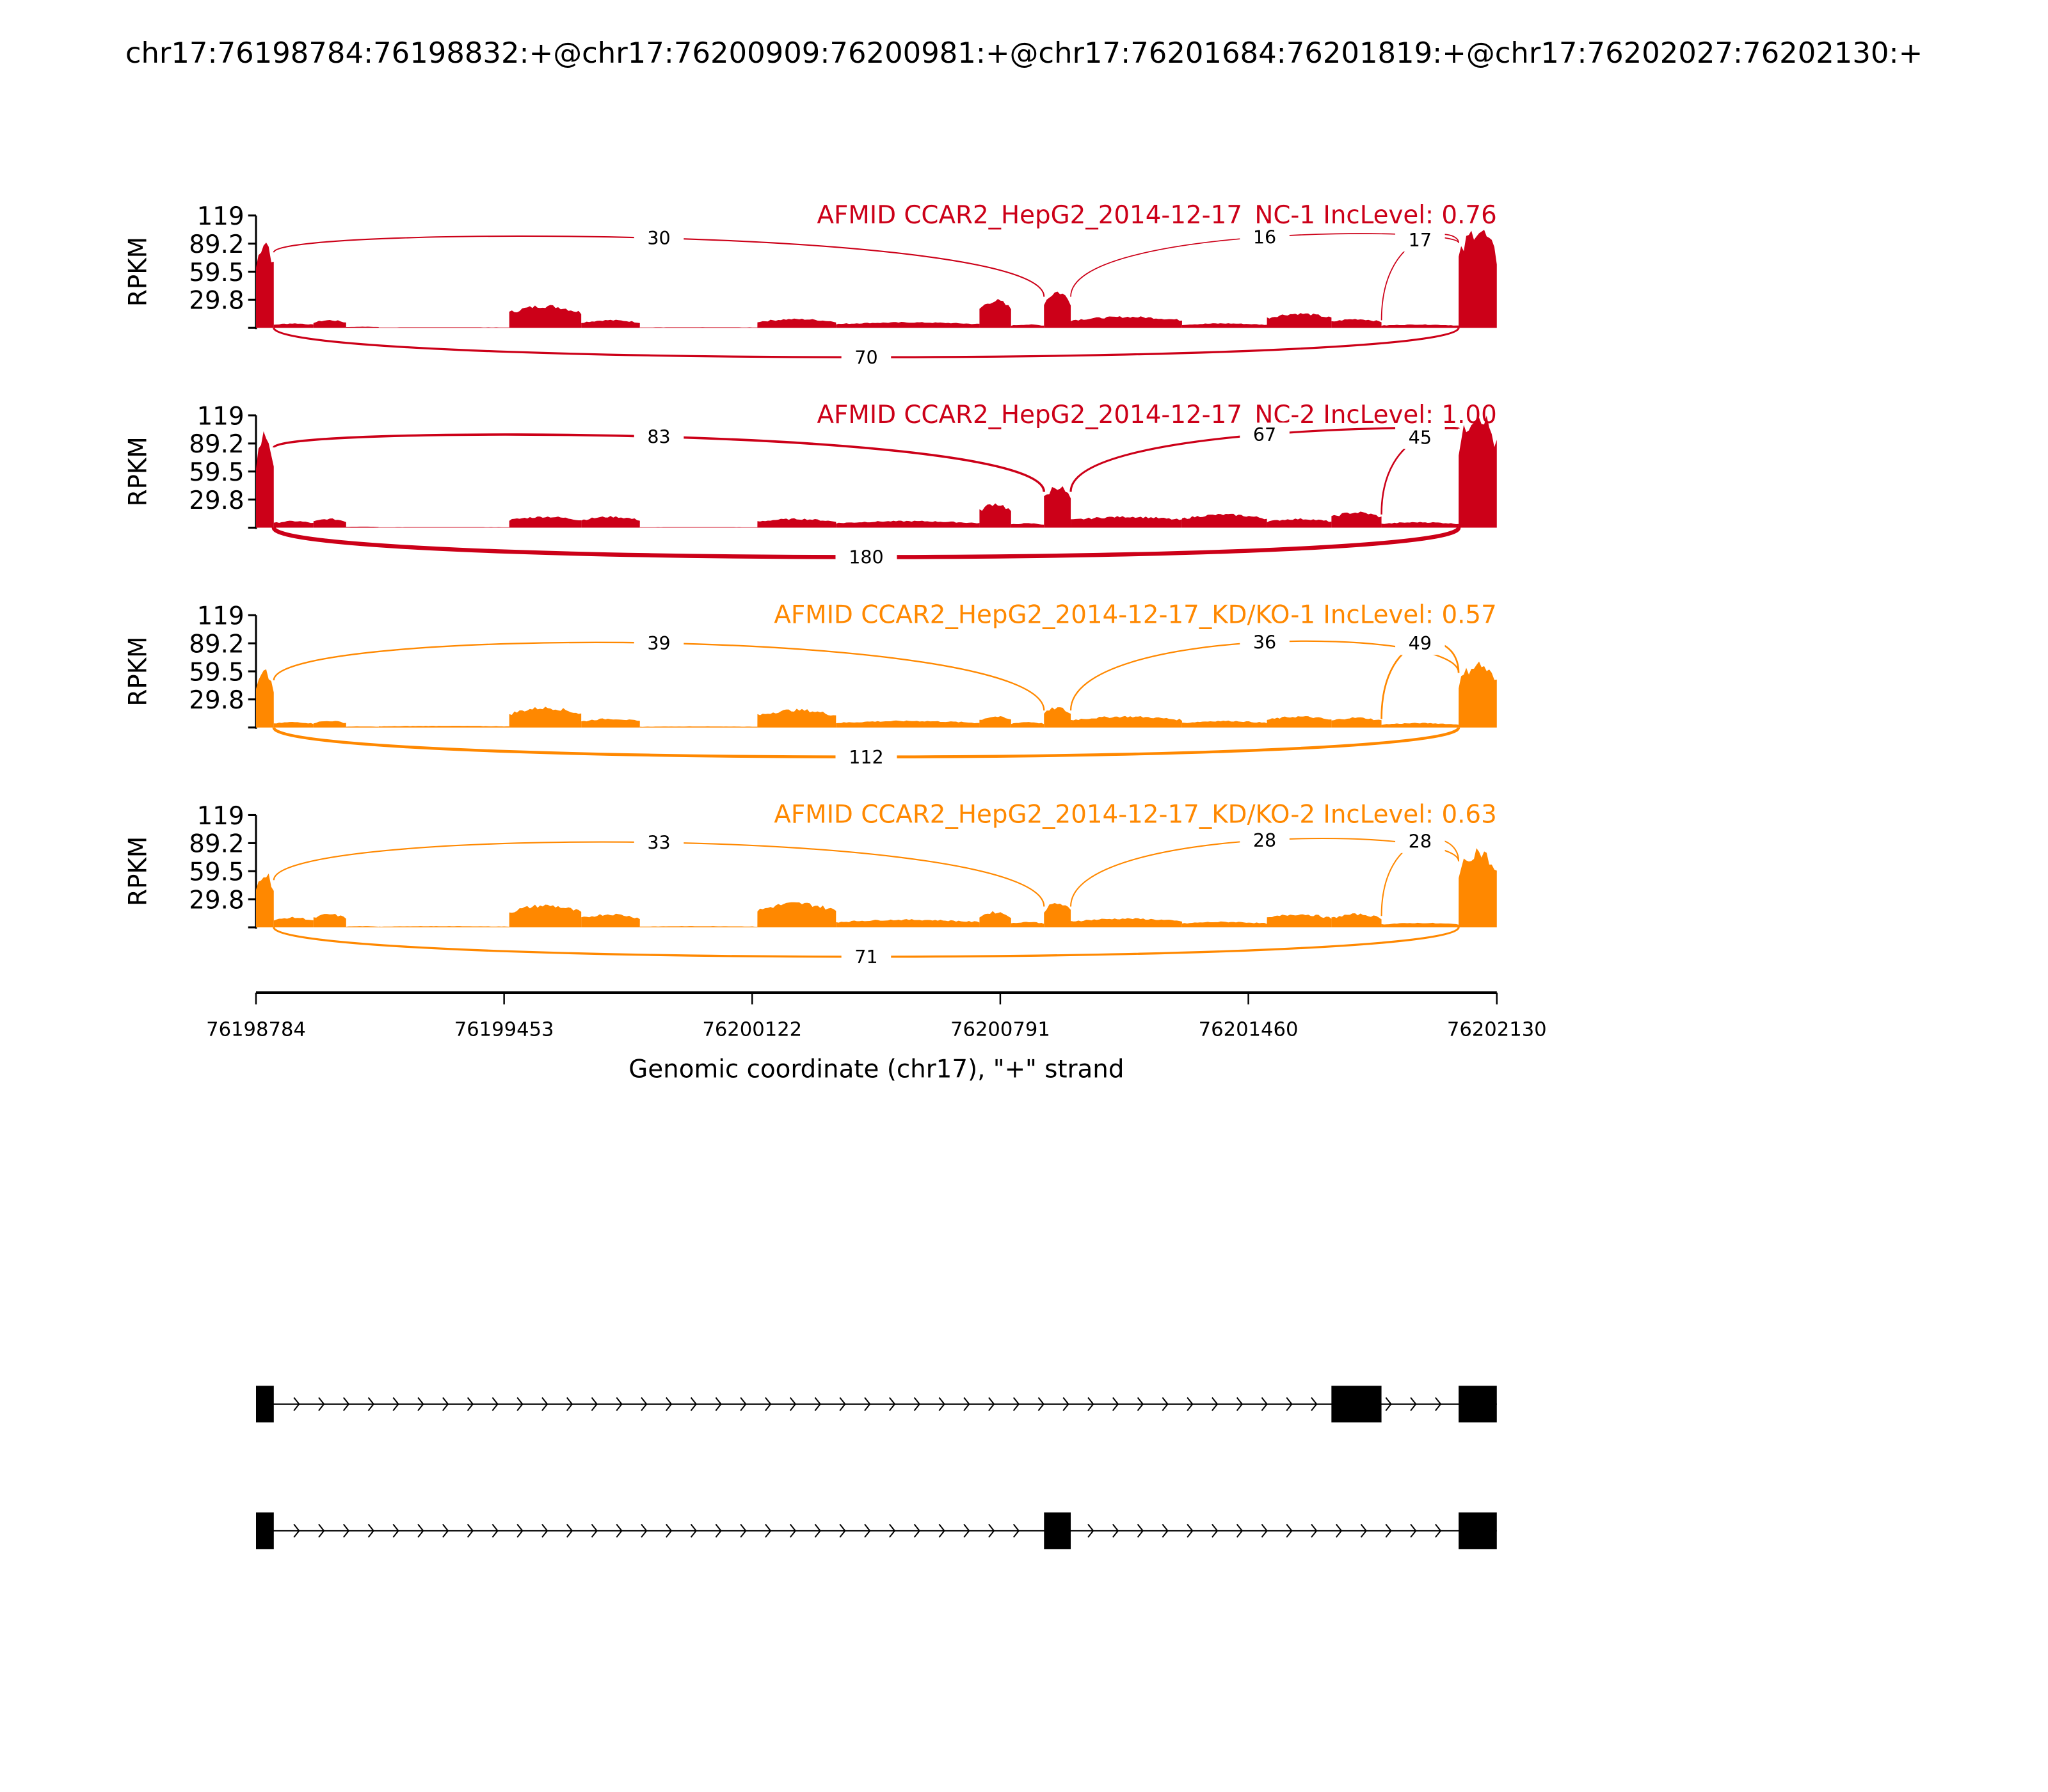 Image resolution: width=2048 pixels, height=1792 pixels. What do you see at coordinates (866, 757) in the screenshot?
I see `junction-count-label: 112` at bounding box center [866, 757].